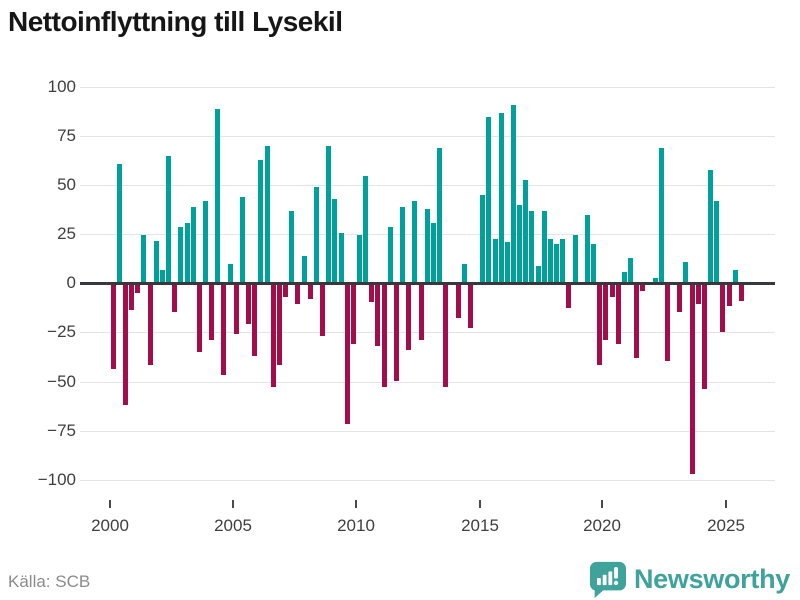  What do you see at coordinates (403, 244) in the screenshot?
I see `bar-2011Q4` at bounding box center [403, 244].